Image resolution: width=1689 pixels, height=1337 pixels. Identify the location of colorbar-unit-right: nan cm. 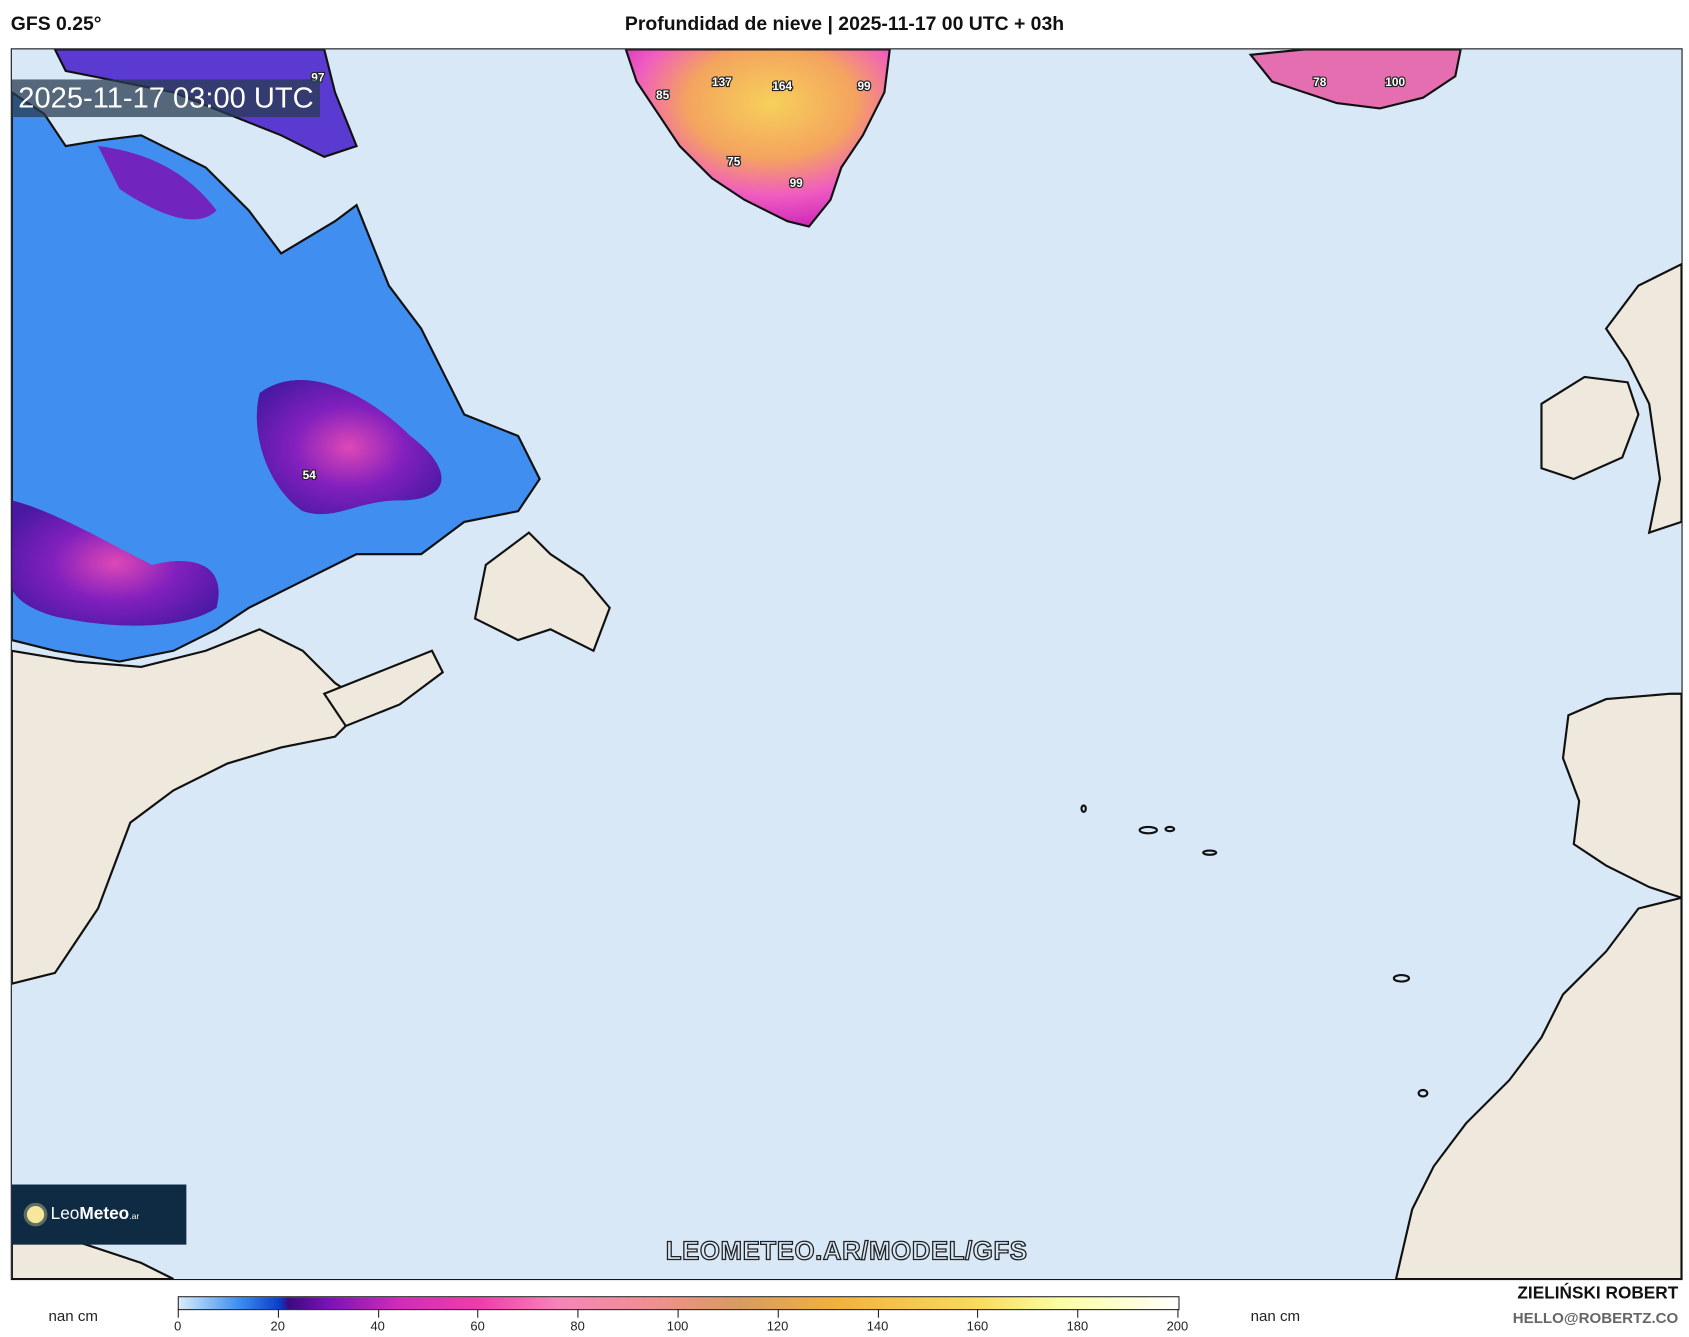
(1275, 1315).